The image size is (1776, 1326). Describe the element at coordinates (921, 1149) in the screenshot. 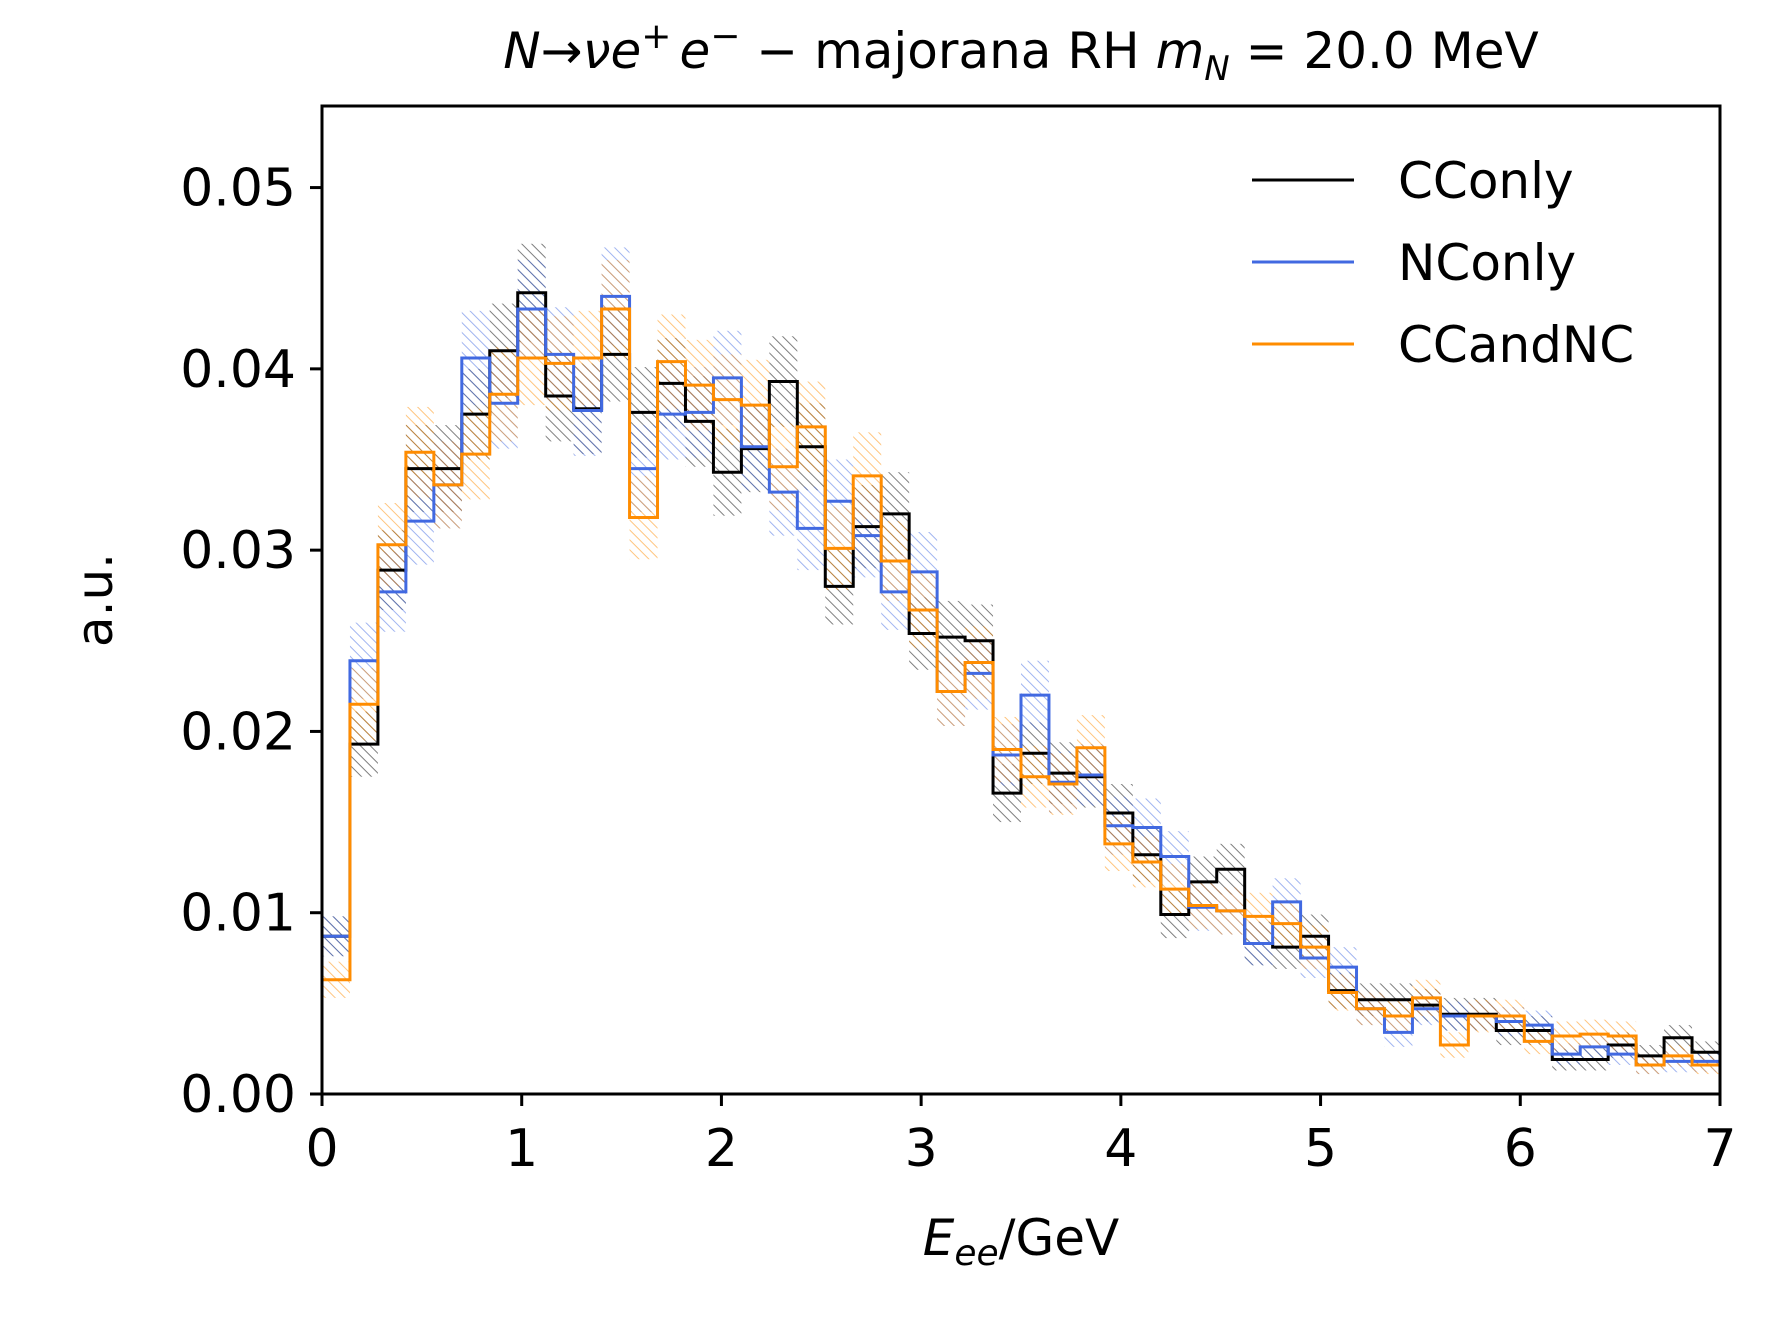

I see `x-tick-label-3: 3` at that location.